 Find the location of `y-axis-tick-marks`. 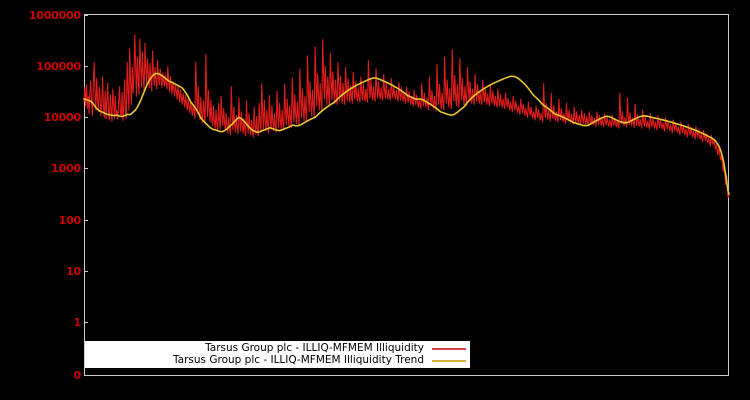

y-axis-tick-marks is located at coordinates (86, 195).